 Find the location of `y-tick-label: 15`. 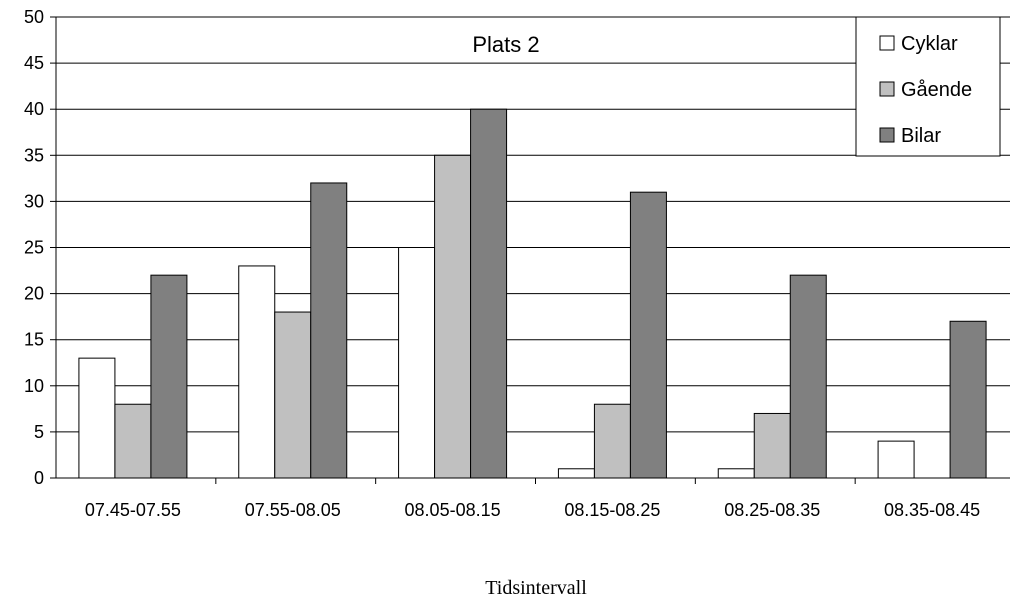

y-tick-label: 15 is located at coordinates (34, 340).